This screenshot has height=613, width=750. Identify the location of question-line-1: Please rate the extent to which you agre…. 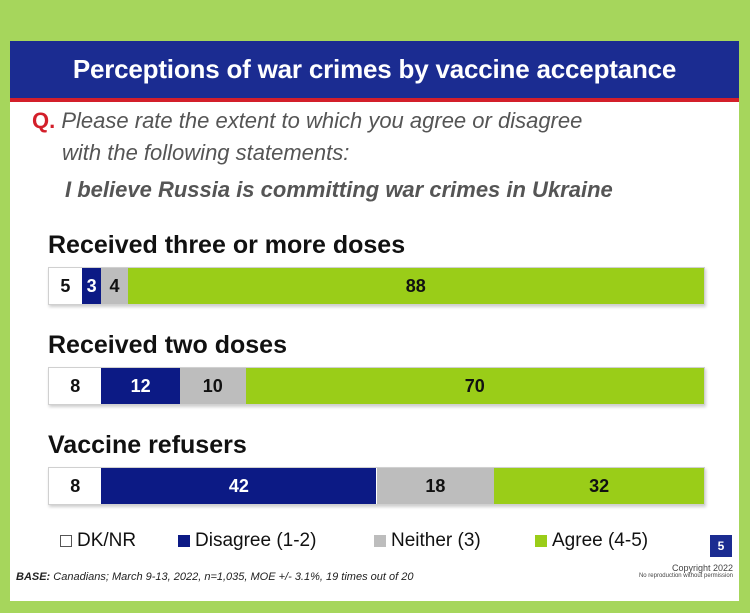
(322, 120).